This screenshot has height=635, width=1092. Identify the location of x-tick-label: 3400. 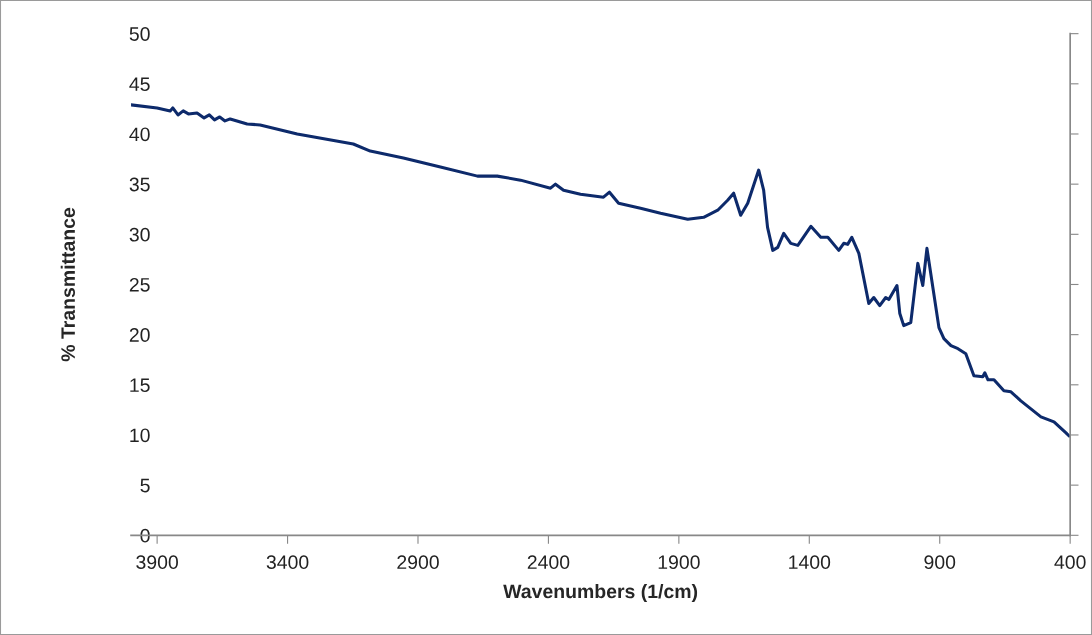
(287, 562).